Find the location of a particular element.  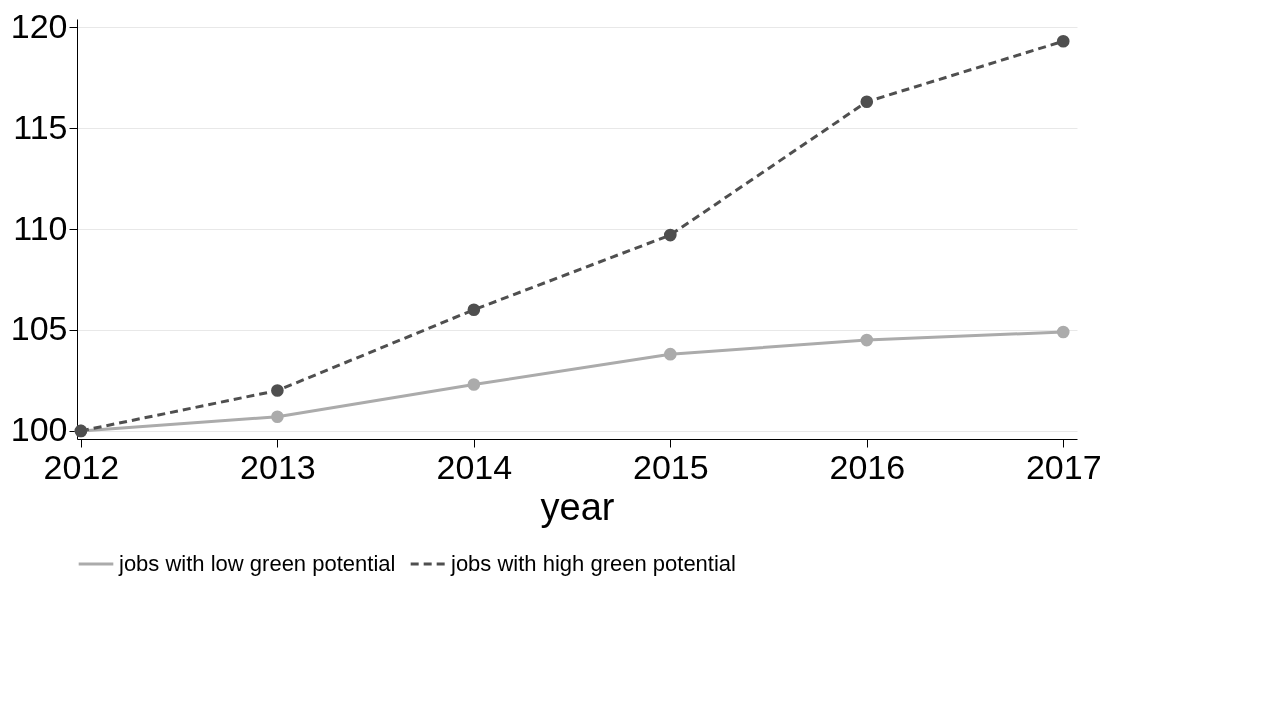

x-axis-title: year is located at coordinates (577, 506).